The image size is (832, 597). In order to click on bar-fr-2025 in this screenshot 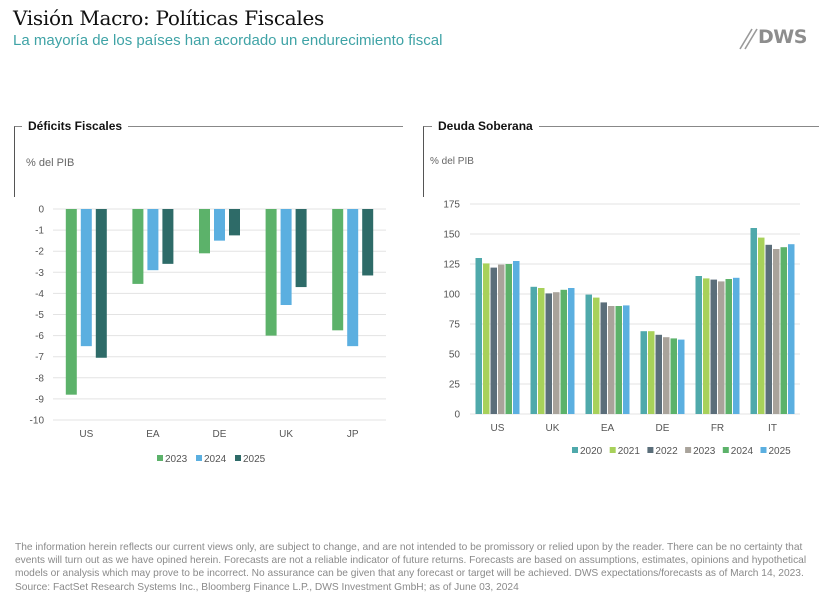, I will do `click(736, 345)`.